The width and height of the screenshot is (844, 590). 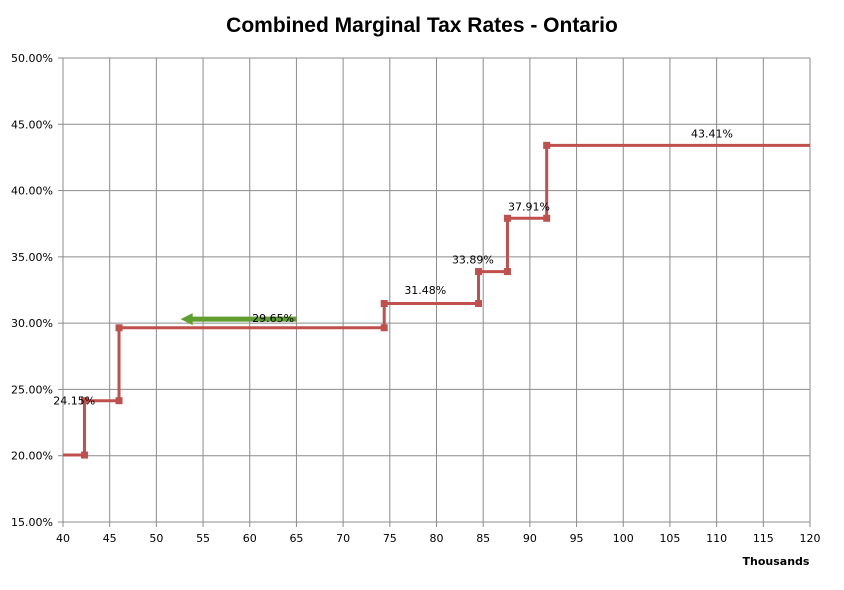 I want to click on x-tick-label: 80, so click(x=437, y=538).